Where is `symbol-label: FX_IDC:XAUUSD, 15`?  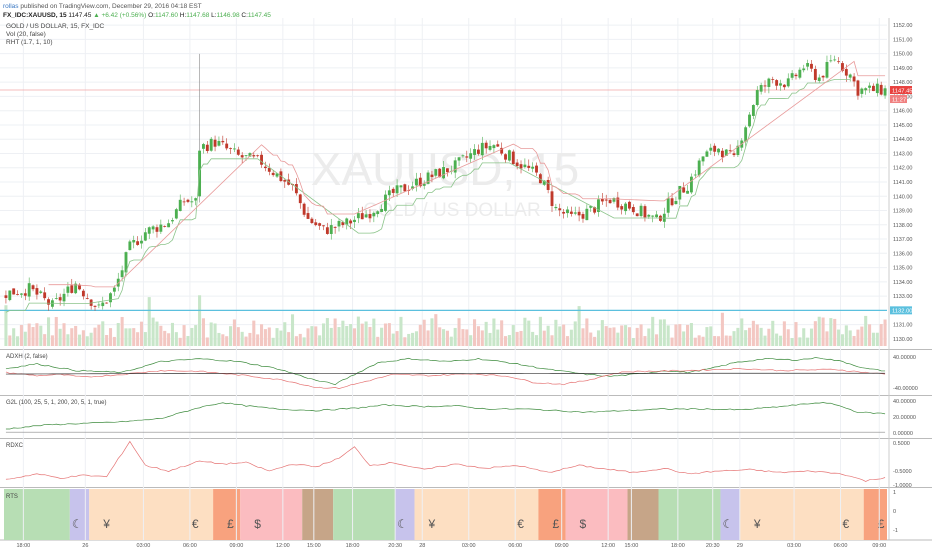
symbol-label: FX_IDC:XAUUSD, 15 is located at coordinates (35, 15).